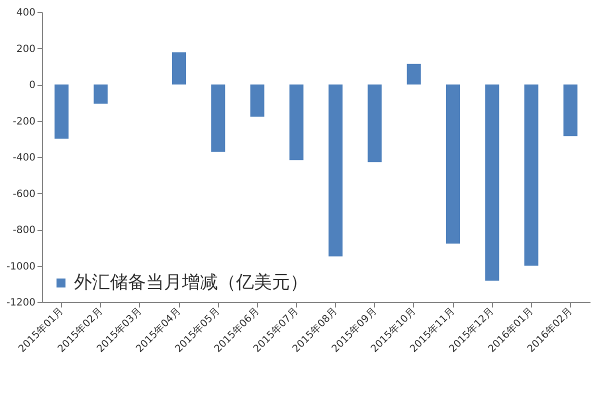  I want to click on y-tick-label: 400, so click(26, 13).